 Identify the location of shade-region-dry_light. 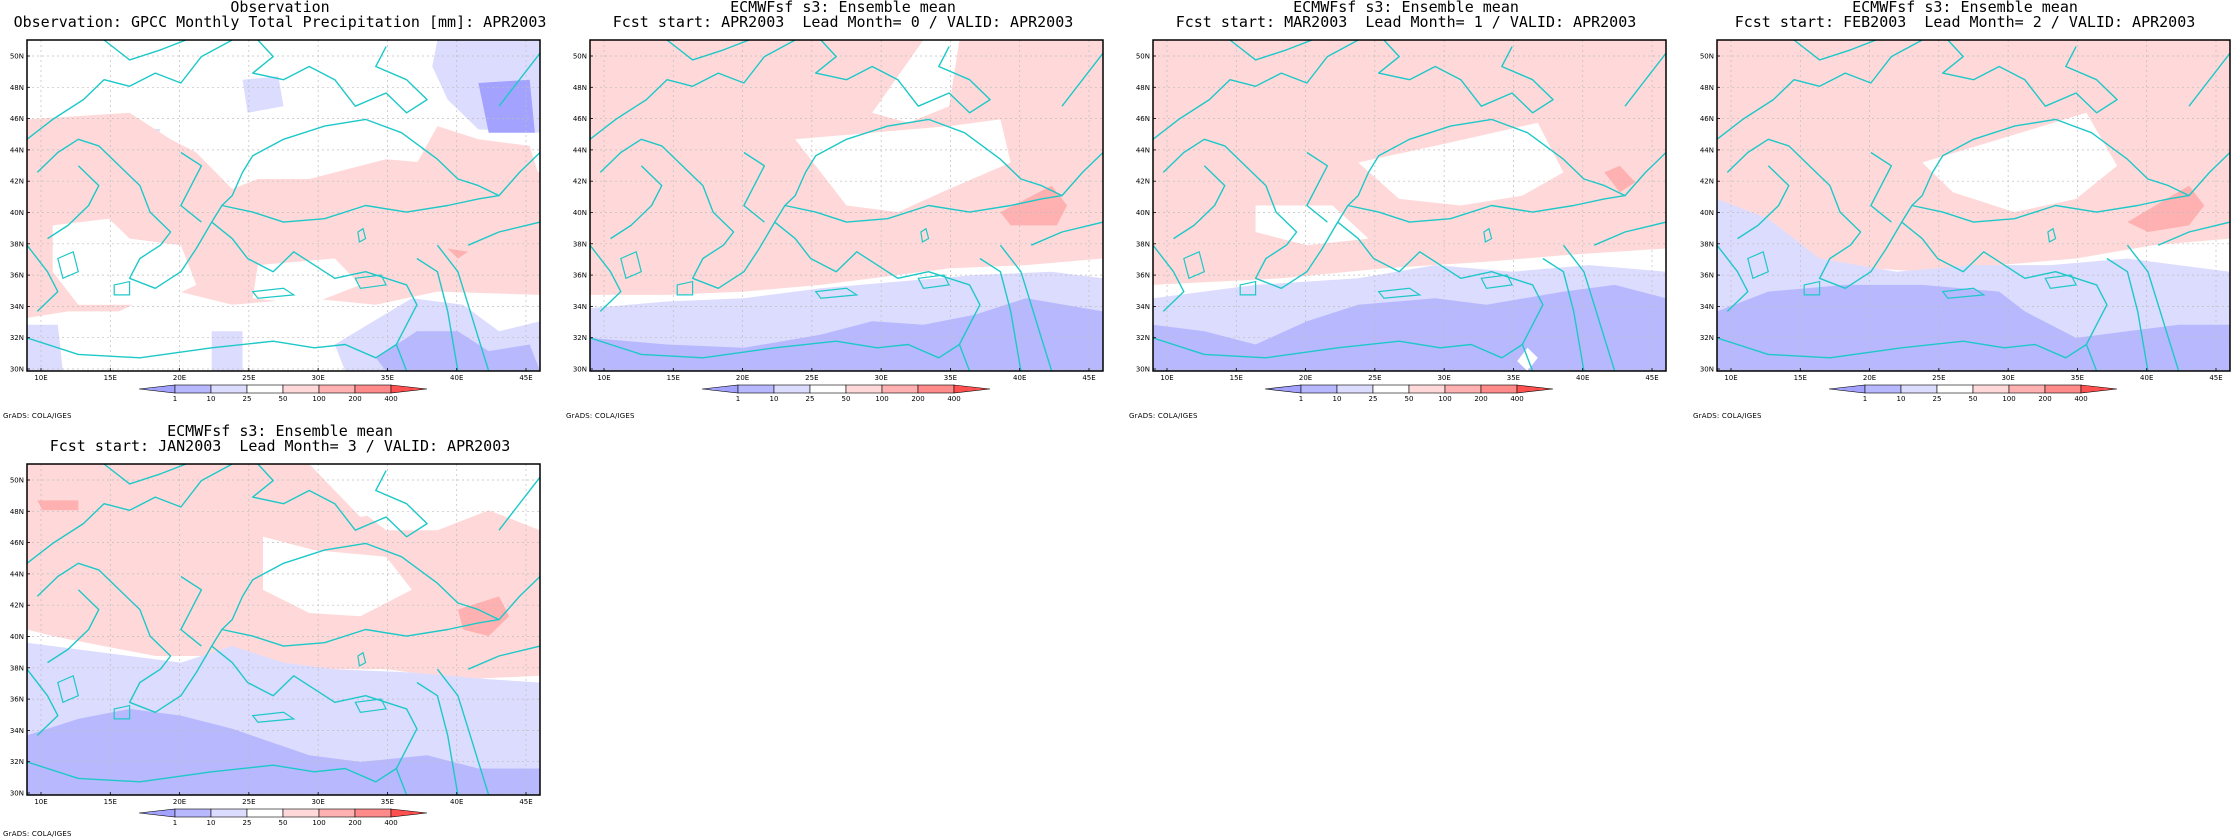
(227, 351).